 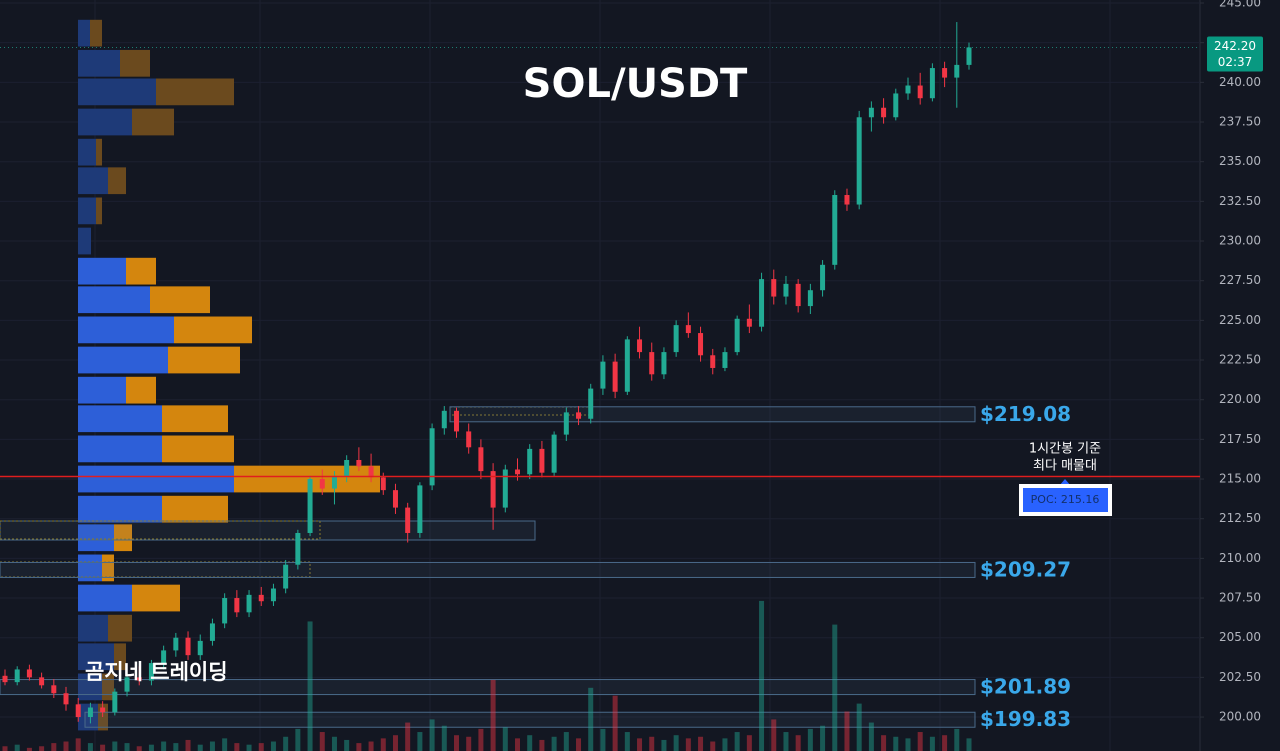 What do you see at coordinates (1065, 499) in the screenshot?
I see `poc-label: POC: 215.16` at bounding box center [1065, 499].